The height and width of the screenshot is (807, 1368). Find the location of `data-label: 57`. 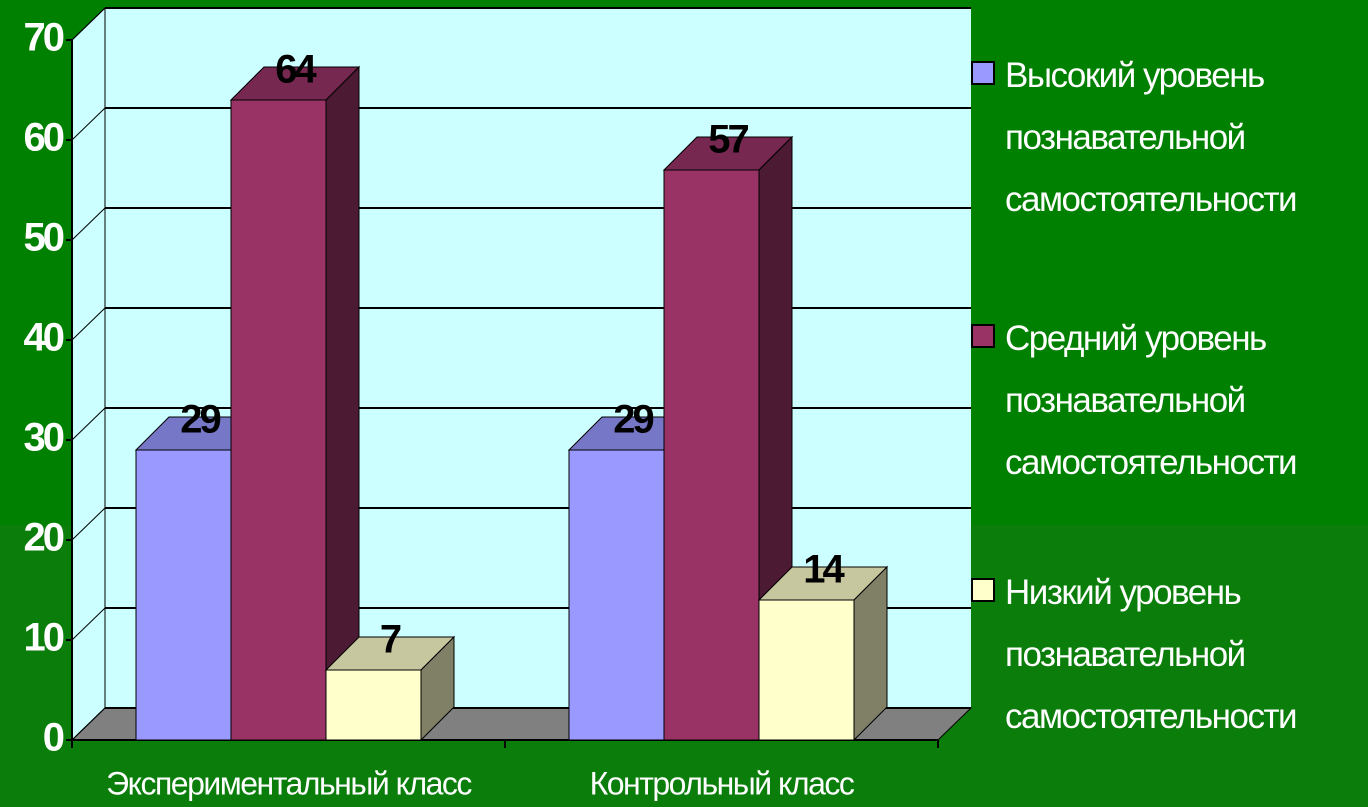

data-label: 57 is located at coordinates (728, 140).